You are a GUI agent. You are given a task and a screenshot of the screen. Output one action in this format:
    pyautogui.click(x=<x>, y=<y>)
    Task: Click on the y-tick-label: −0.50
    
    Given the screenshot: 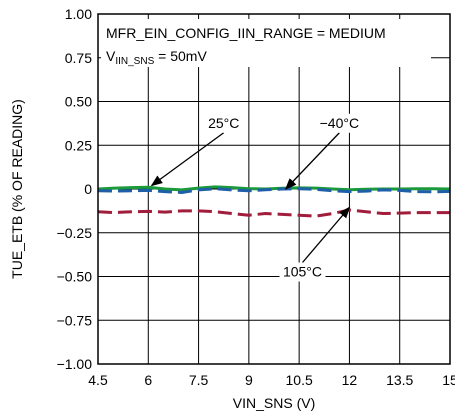 What is the action you would take?
    pyautogui.click(x=75, y=277)
    